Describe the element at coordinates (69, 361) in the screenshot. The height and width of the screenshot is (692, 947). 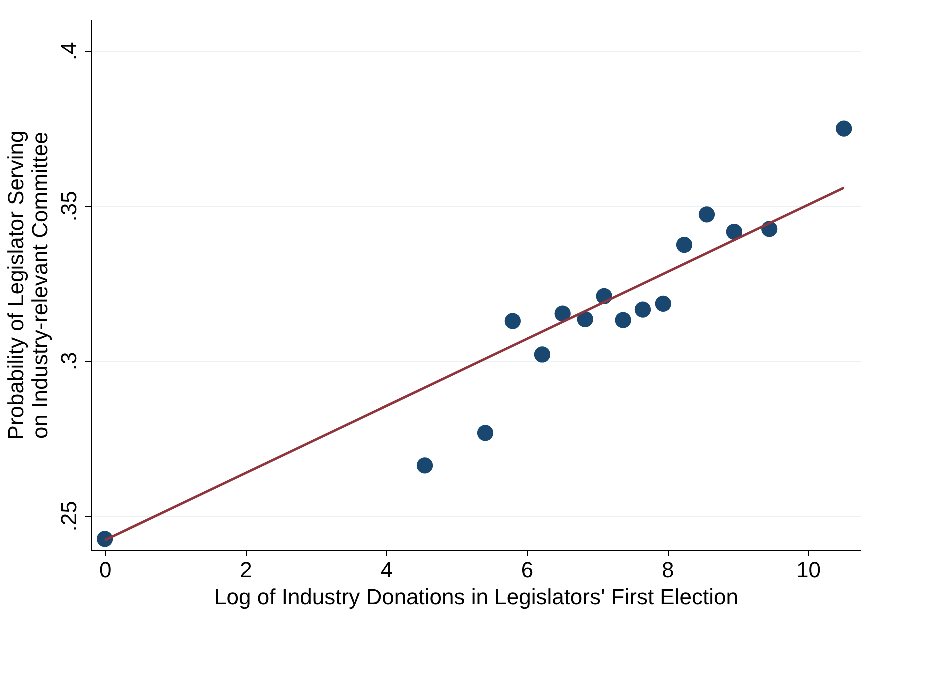
I see `y-tick-label: .3` at that location.